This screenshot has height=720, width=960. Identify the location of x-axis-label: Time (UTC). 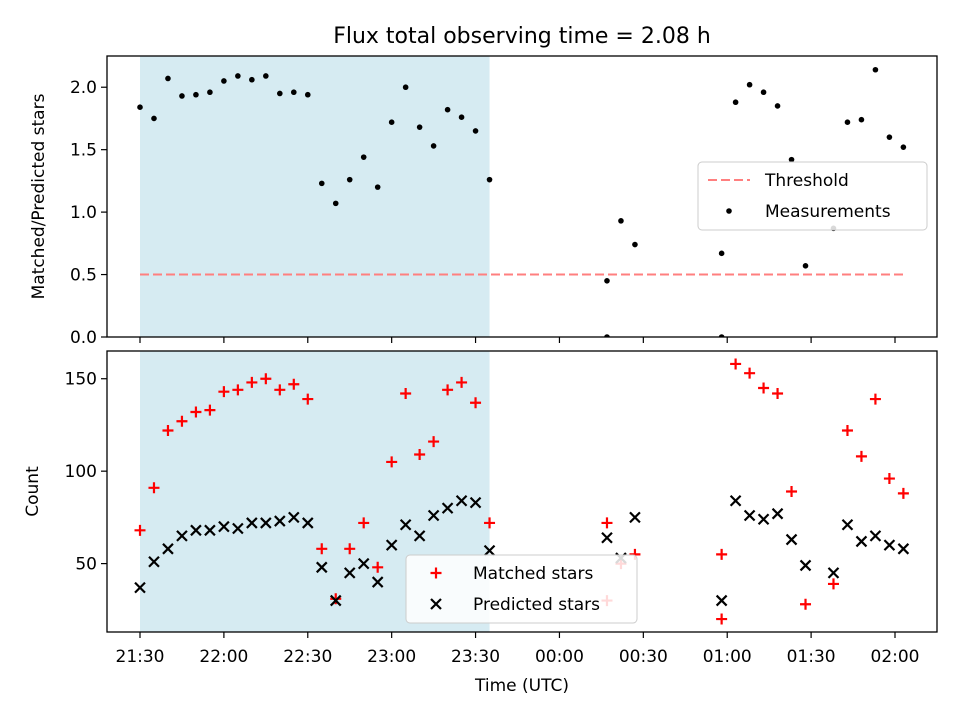
(521, 686).